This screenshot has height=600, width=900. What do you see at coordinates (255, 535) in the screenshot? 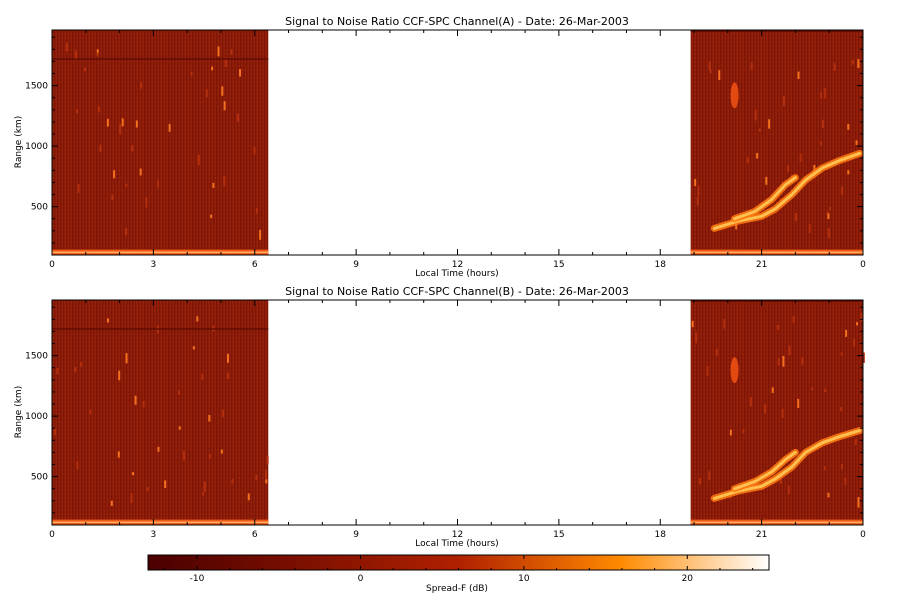
I see `panel-b-xtick-label: 6` at bounding box center [255, 535].